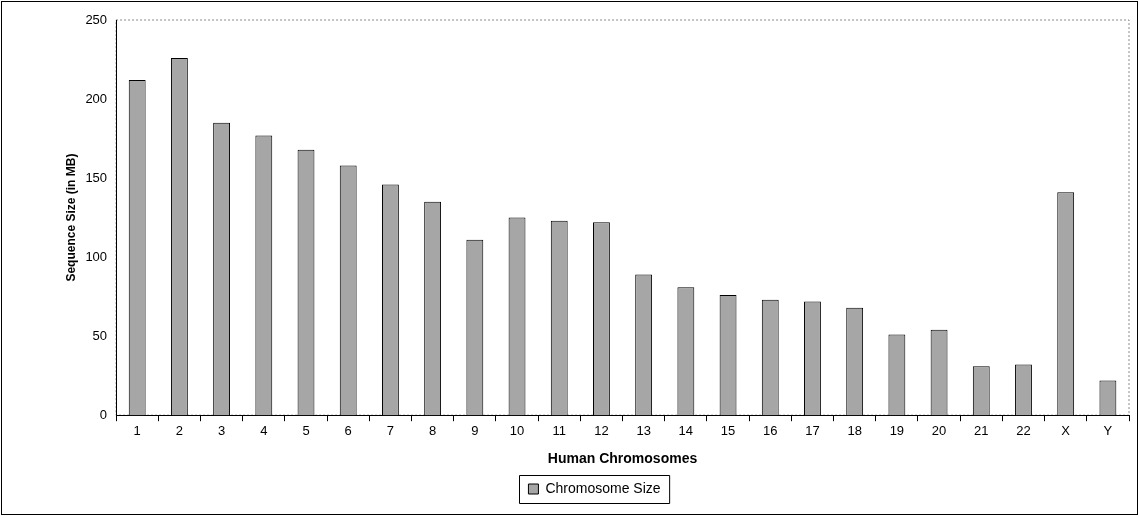 This screenshot has width=1139, height=518. Describe the element at coordinates (559, 431) in the screenshot. I see `x-tick-label: 11` at that location.